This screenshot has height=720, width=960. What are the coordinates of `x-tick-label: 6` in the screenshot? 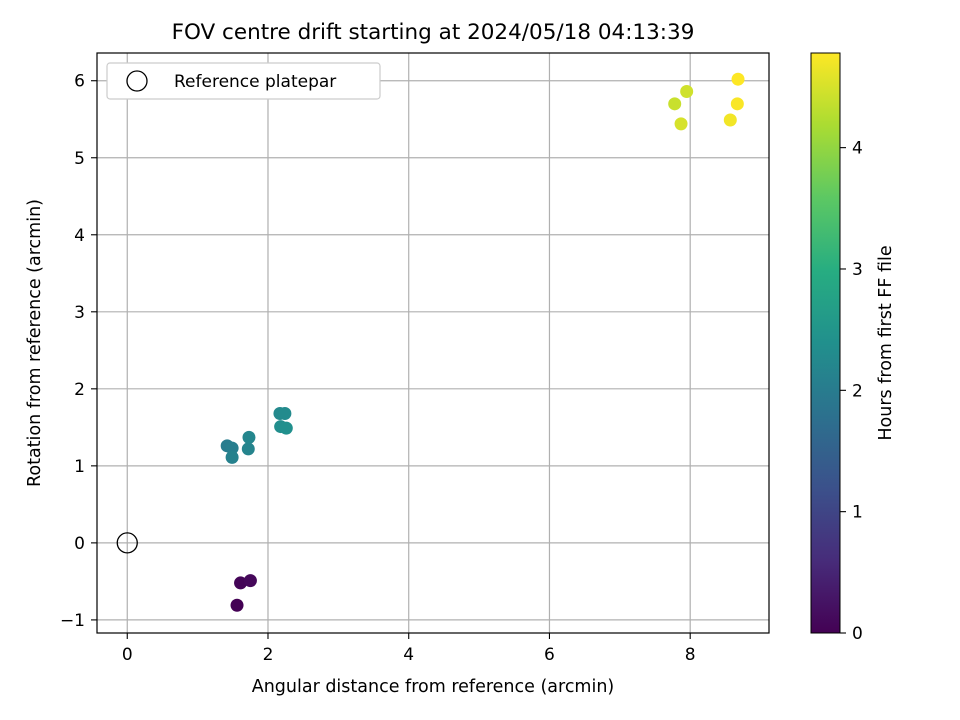 It's located at (549, 655).